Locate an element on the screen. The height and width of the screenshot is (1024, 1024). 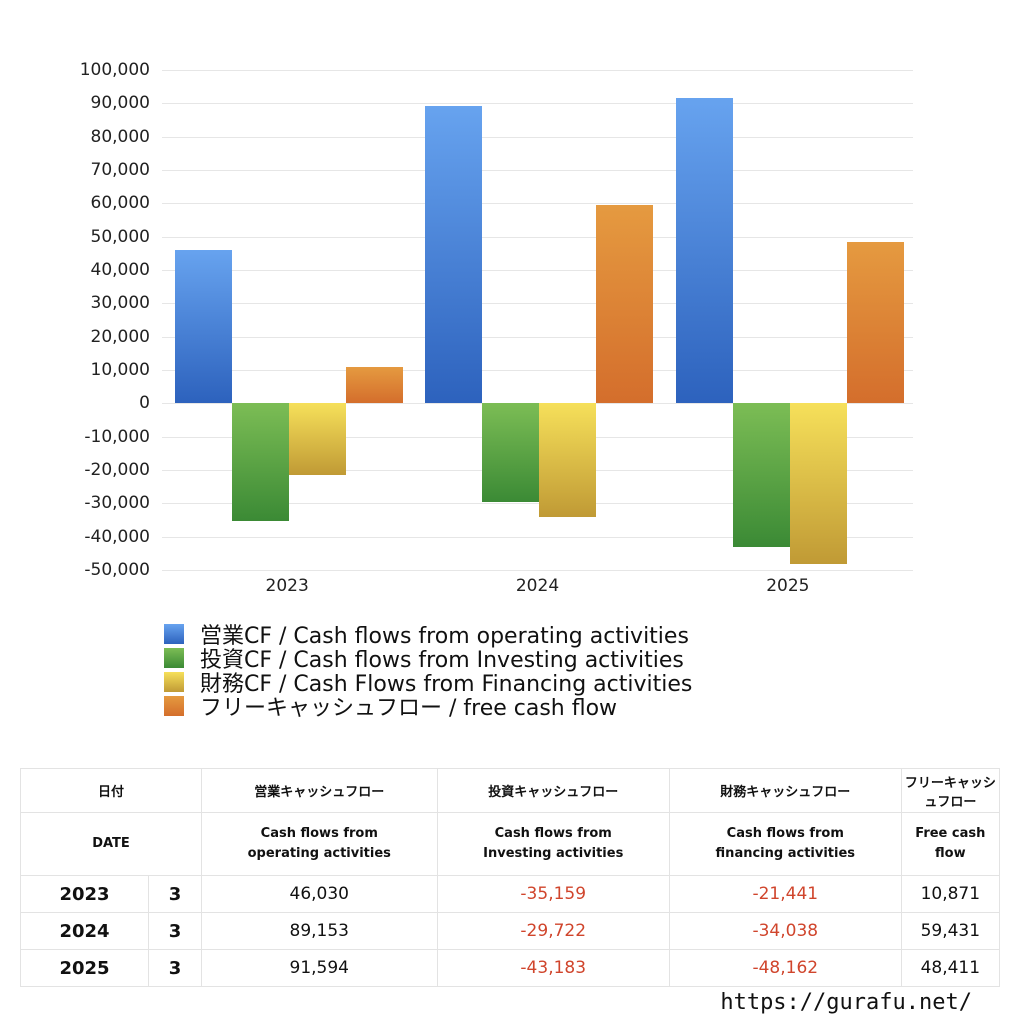
header-operating-jp: 営業キャッシュフロー is located at coordinates (319, 790).